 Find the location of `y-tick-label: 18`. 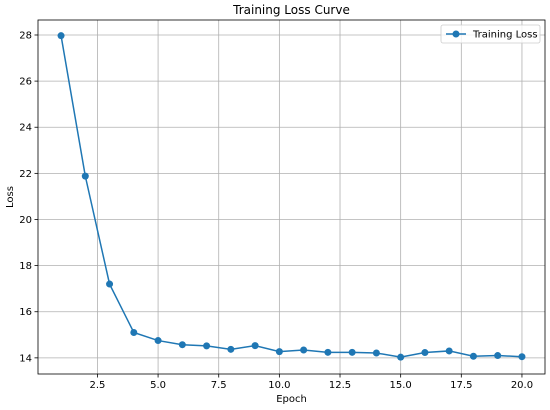

y-tick-label: 18 is located at coordinates (25, 266).